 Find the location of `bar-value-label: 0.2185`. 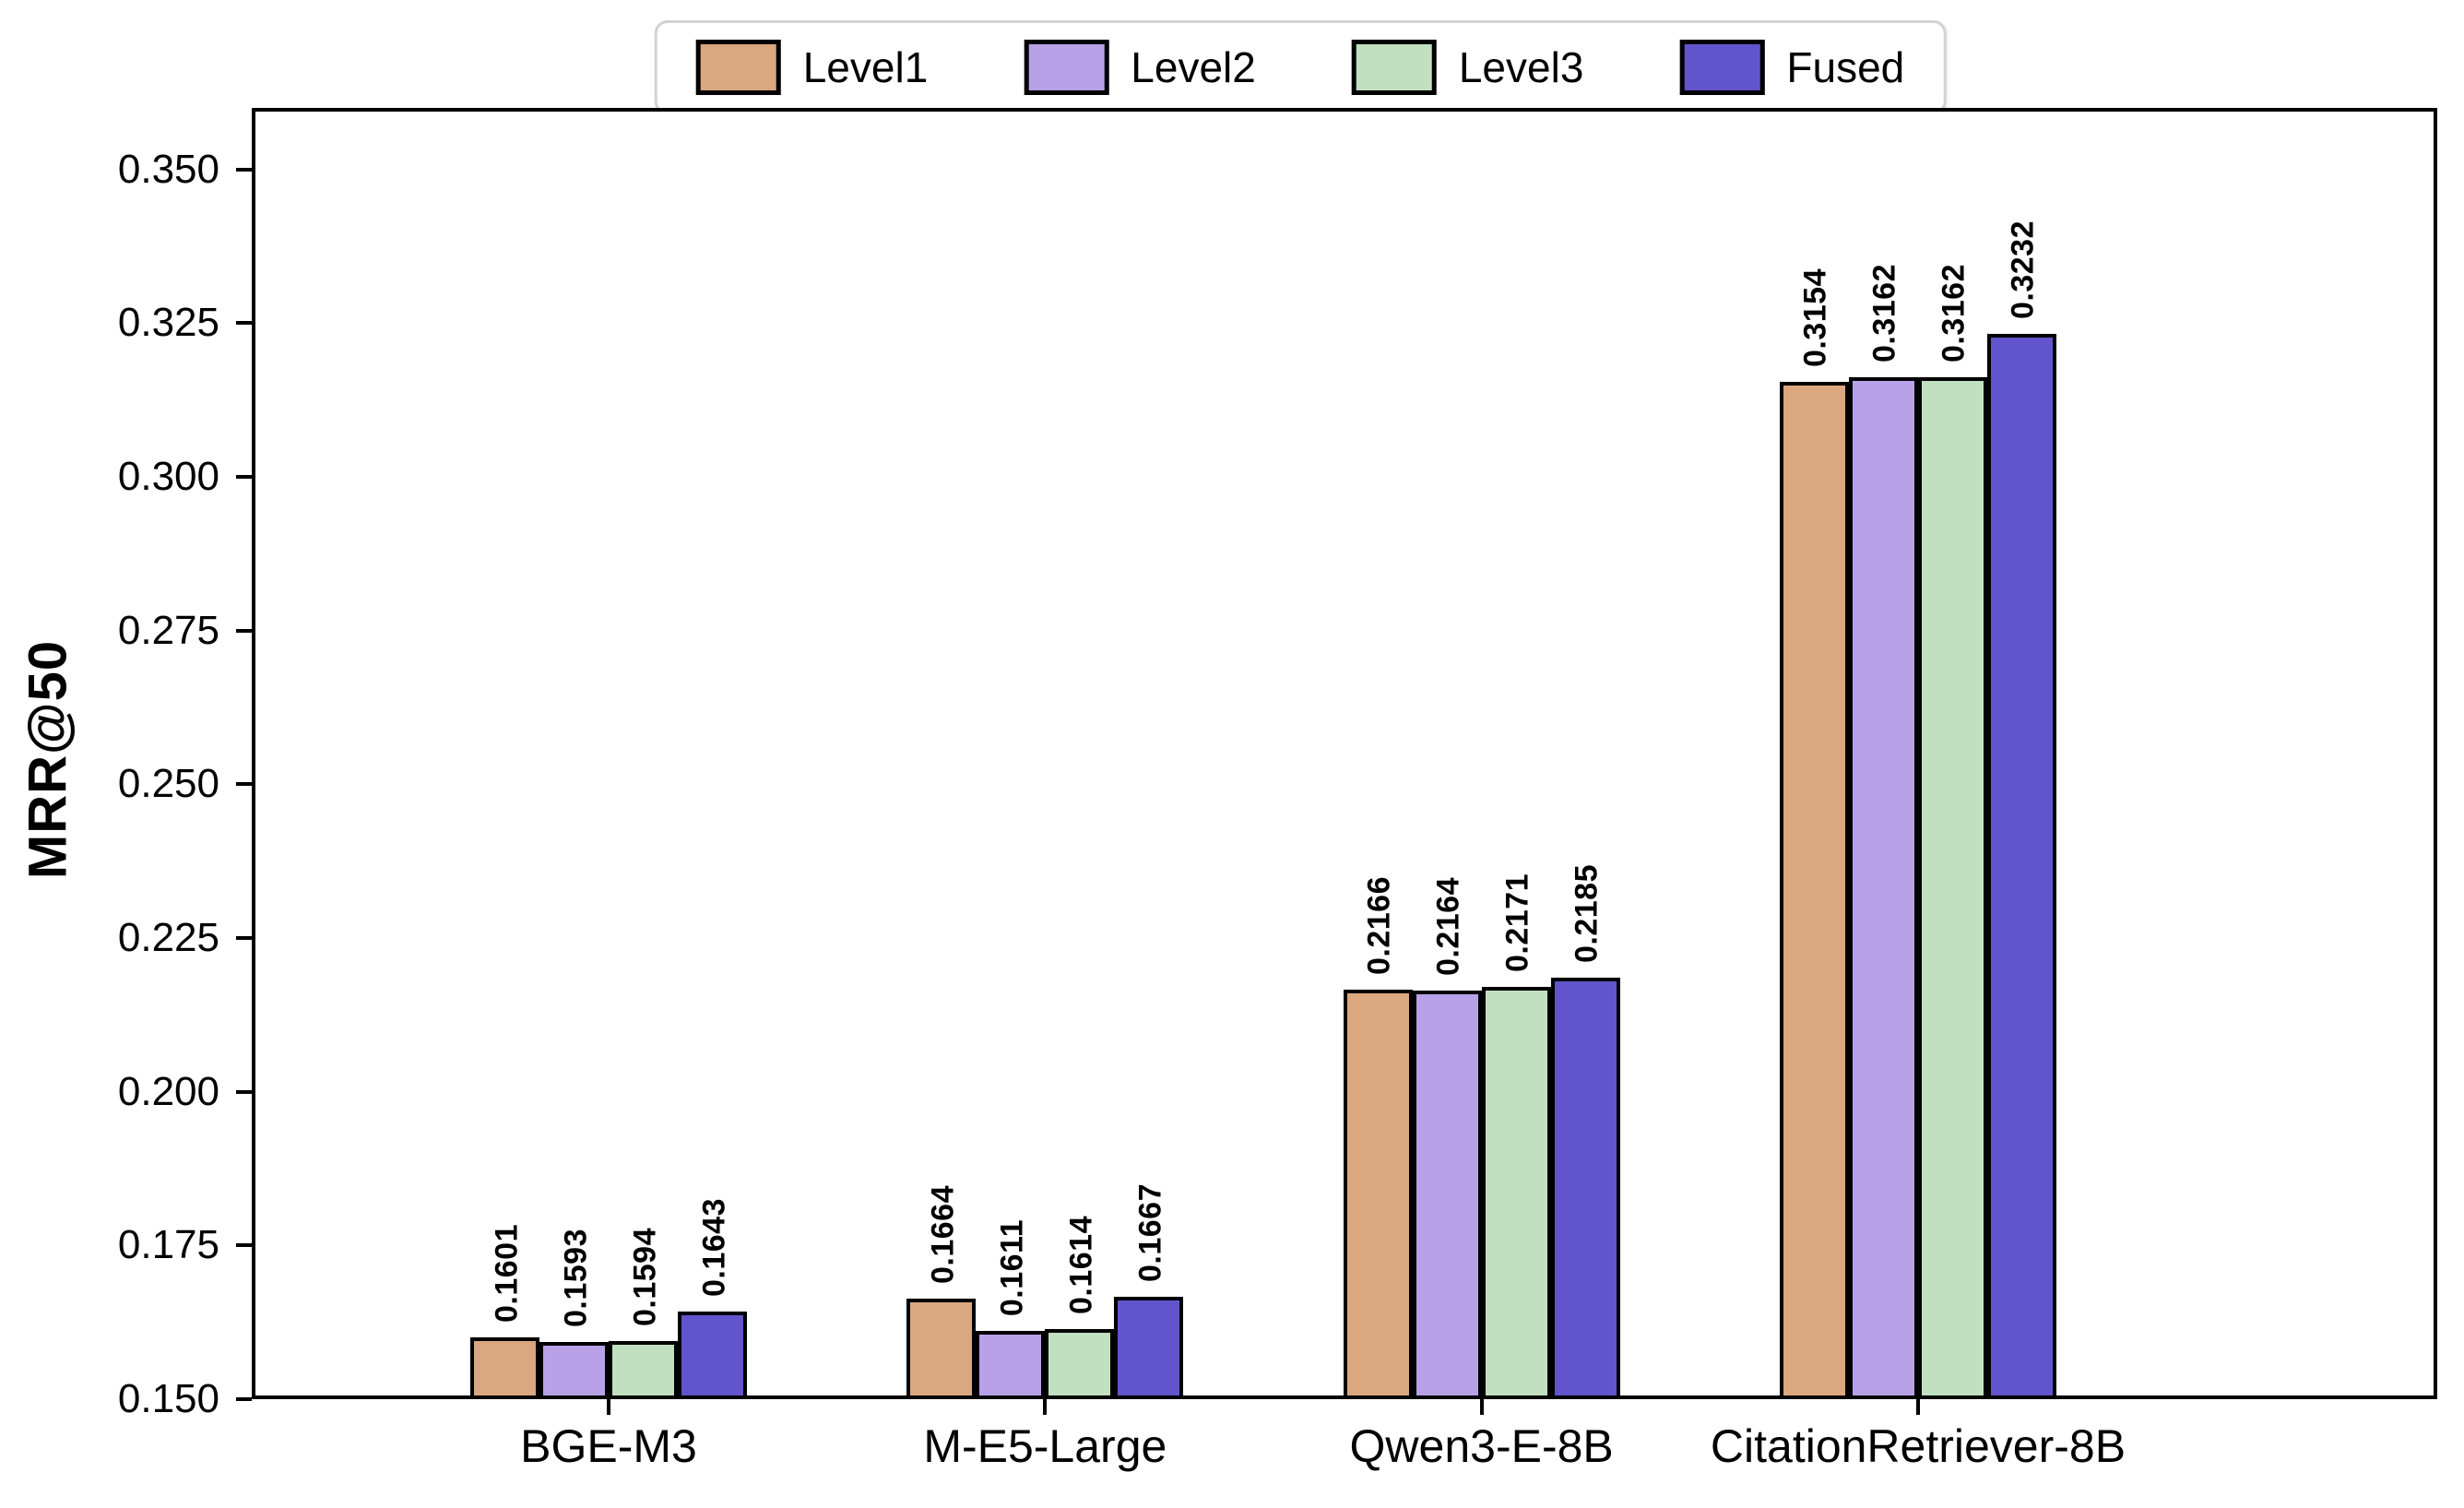

bar-value-label: 0.2185 is located at coordinates (1587, 914).